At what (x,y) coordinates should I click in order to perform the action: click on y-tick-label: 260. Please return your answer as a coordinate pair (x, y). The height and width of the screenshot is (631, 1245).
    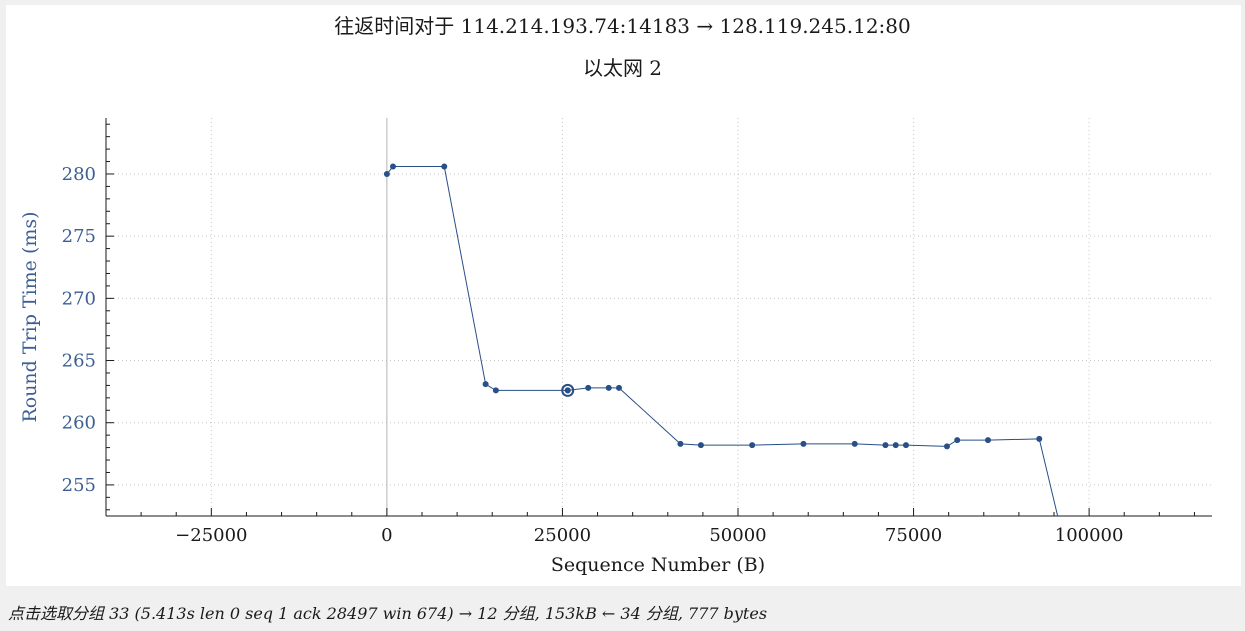
    Looking at the image, I should click on (79, 423).